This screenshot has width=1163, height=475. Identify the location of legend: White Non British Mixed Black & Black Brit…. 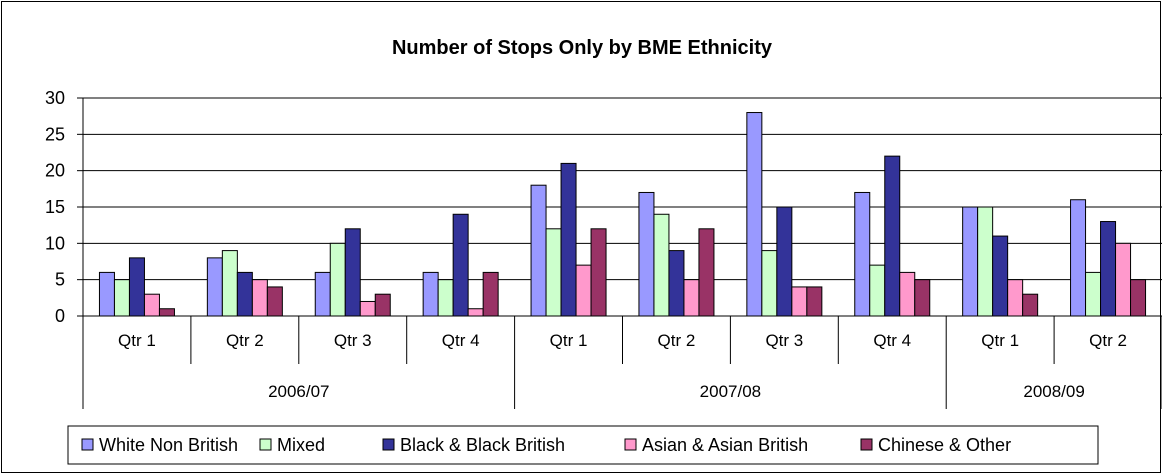
(583, 445).